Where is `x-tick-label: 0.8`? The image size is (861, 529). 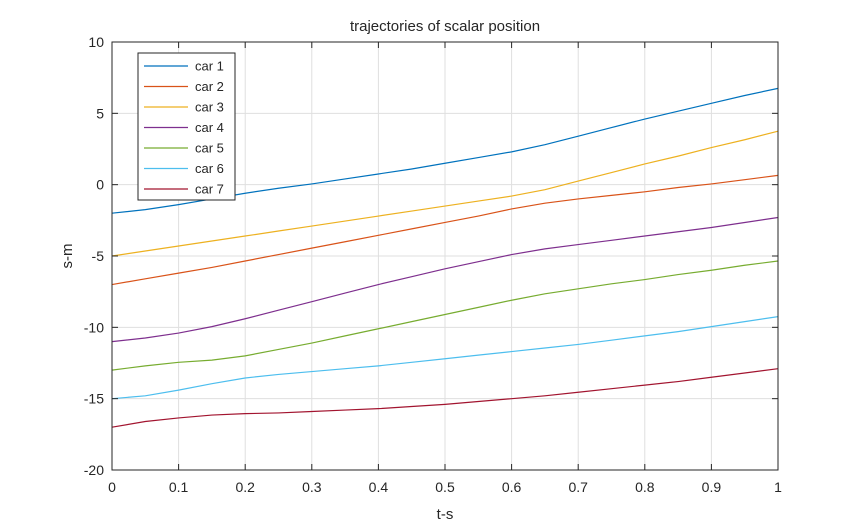
x-tick-label: 0.8 is located at coordinates (645, 487).